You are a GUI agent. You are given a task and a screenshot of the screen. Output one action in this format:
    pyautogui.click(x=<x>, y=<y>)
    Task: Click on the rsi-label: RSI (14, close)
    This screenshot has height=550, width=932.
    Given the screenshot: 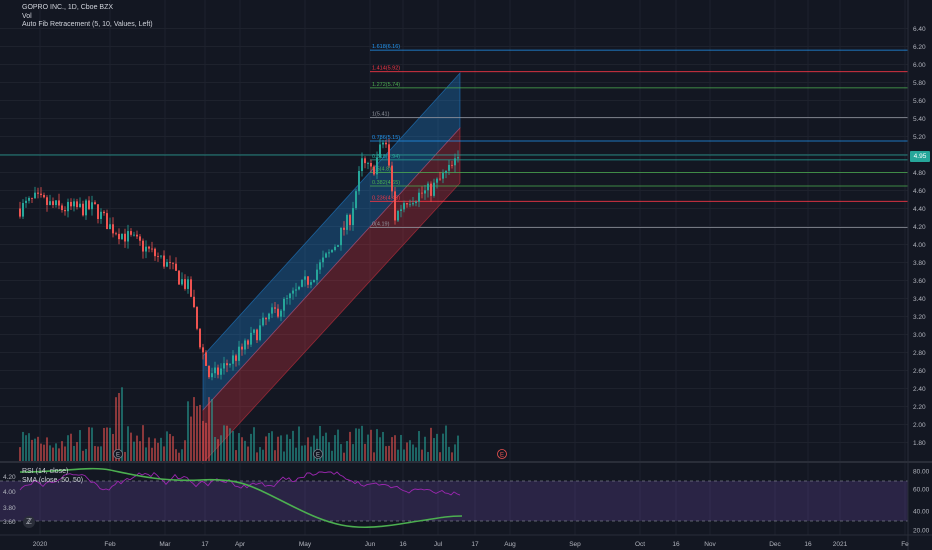 What is the action you would take?
    pyautogui.click(x=45, y=471)
    